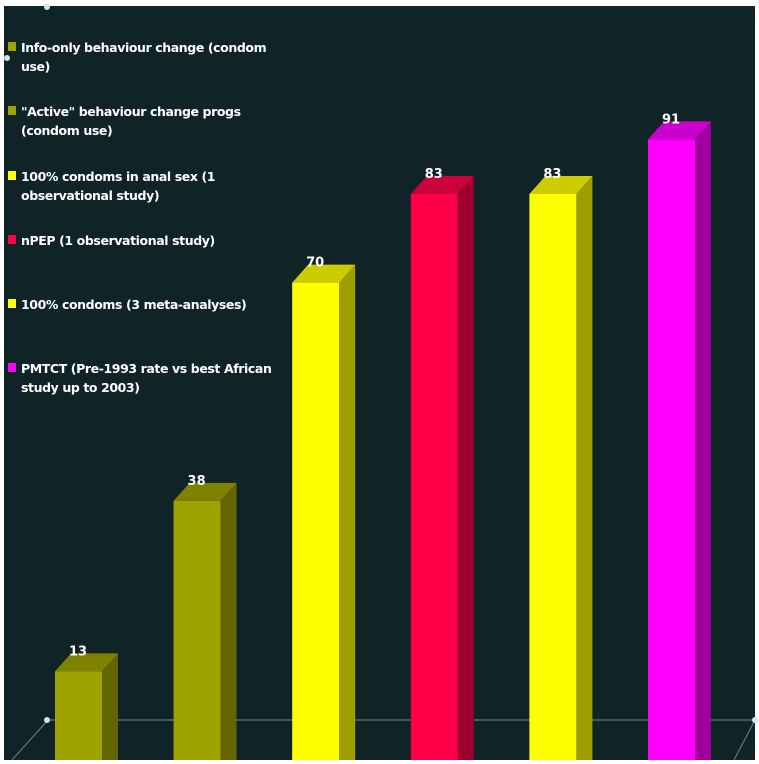 The width and height of the screenshot is (759, 764). I want to click on bar-value-label: 91, so click(671, 119).